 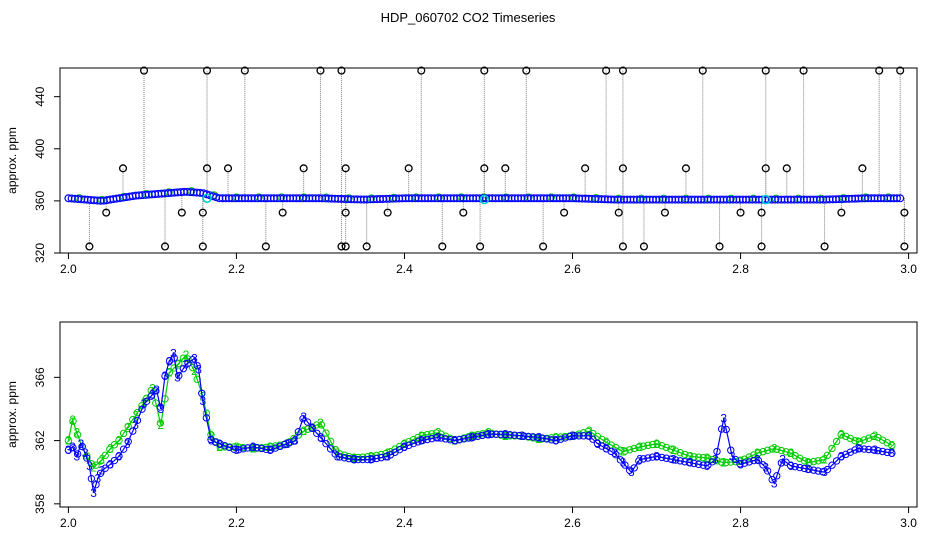 What do you see at coordinates (12, 414) in the screenshot?
I see `y-axis-label: approx. ppm` at bounding box center [12, 414].